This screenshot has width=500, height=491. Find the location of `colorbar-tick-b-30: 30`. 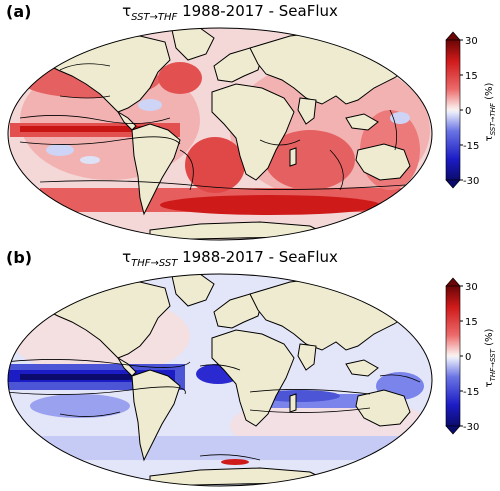

colorbar-tick-b-30: 30 is located at coordinates (471, 287).